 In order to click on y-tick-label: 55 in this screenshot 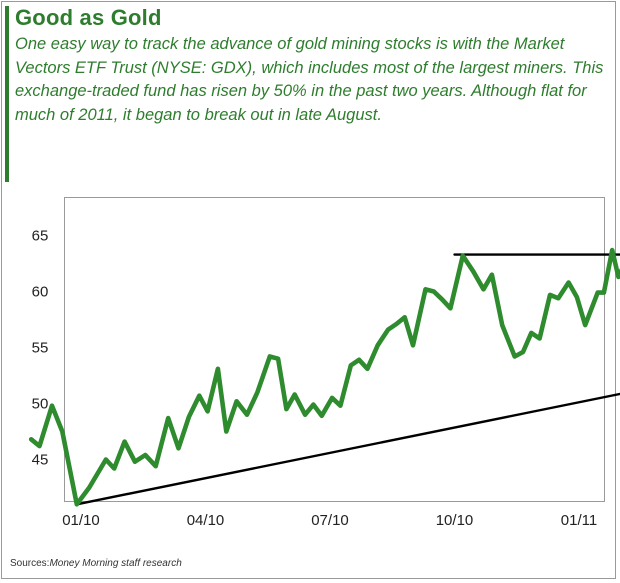, I will do `click(40, 348)`.